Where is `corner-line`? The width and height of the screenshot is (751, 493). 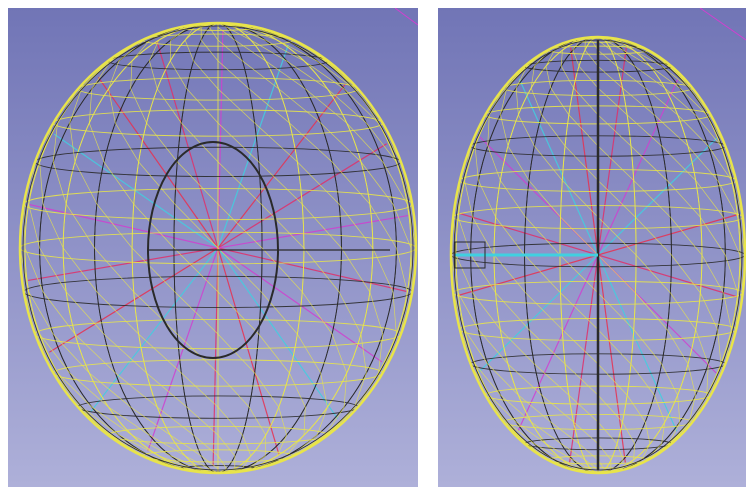 corner-line is located at coordinates (406, 17).